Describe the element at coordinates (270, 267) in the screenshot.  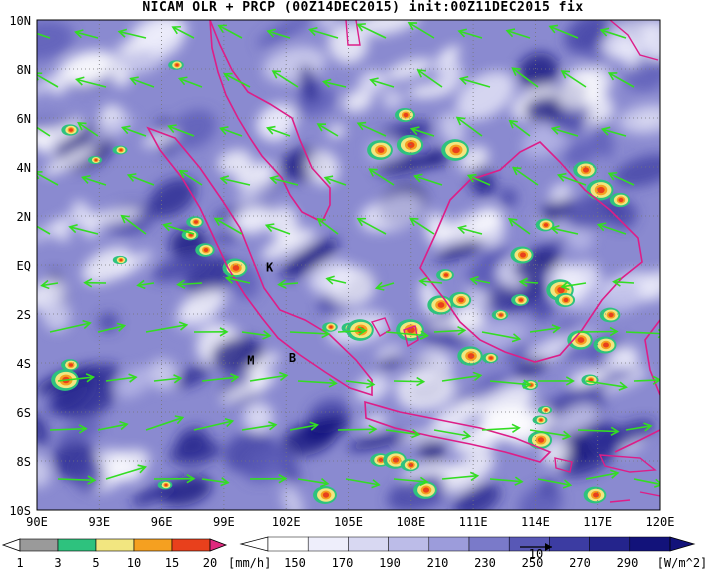
I see `station-marker-k: K` at that location.